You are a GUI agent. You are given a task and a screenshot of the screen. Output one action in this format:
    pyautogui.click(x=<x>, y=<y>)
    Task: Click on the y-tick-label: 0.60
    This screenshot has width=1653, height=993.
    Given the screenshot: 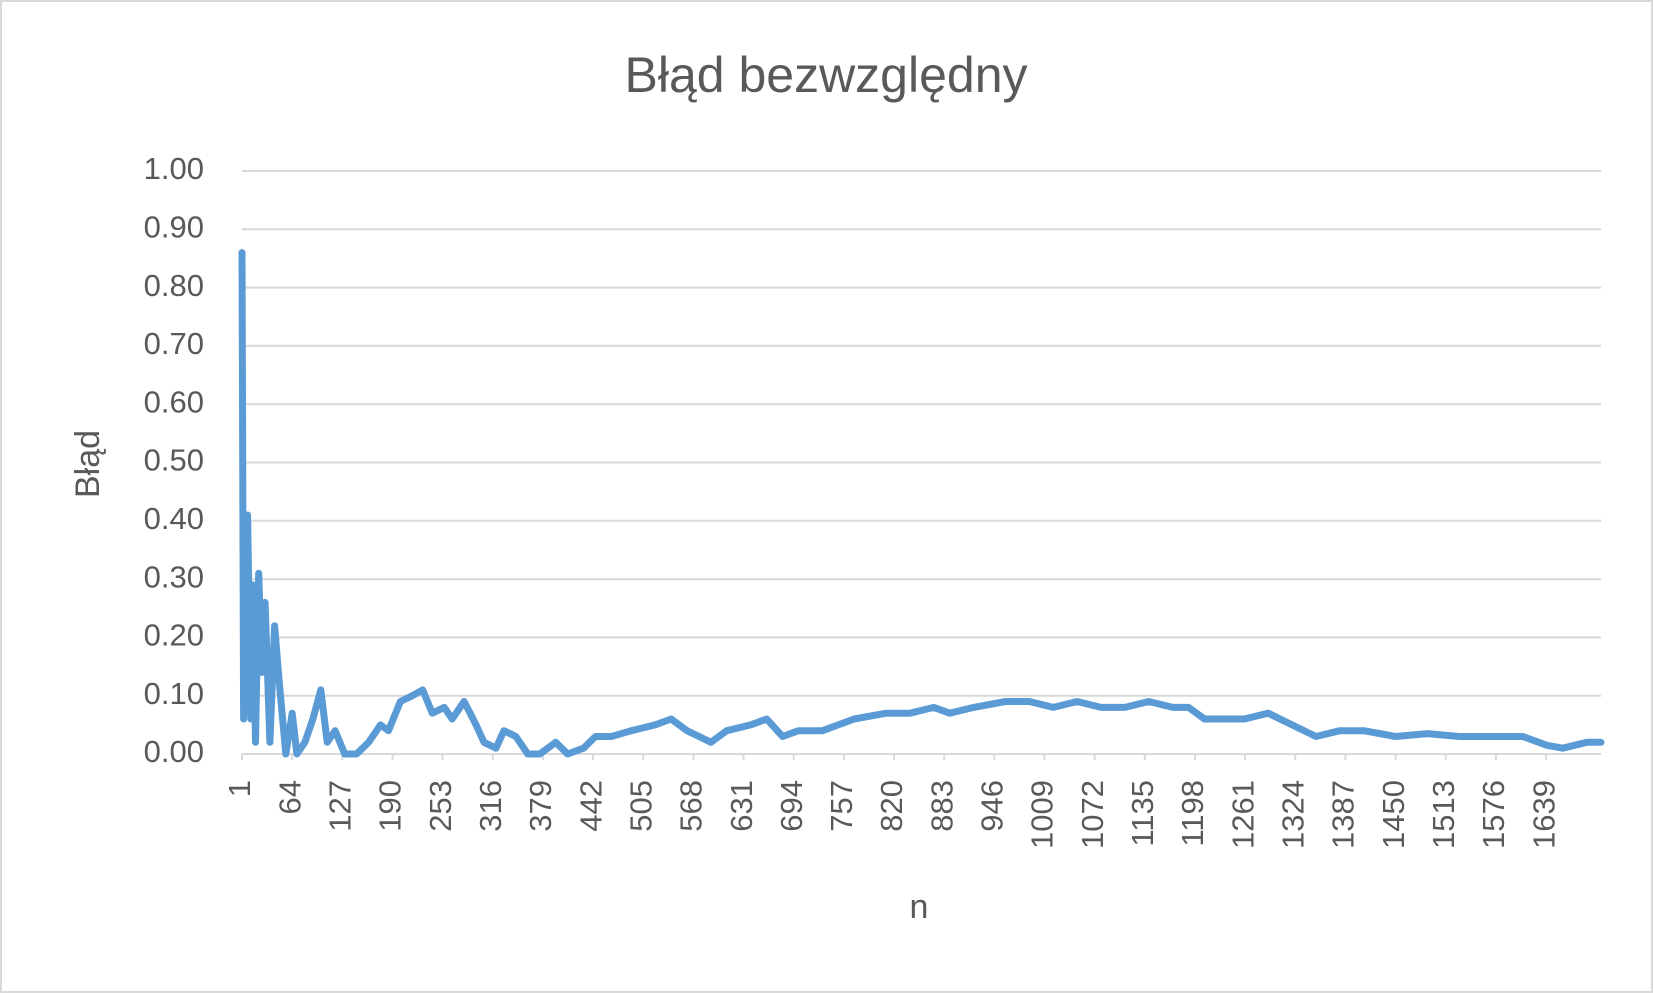 What is the action you would take?
    pyautogui.click(x=174, y=401)
    